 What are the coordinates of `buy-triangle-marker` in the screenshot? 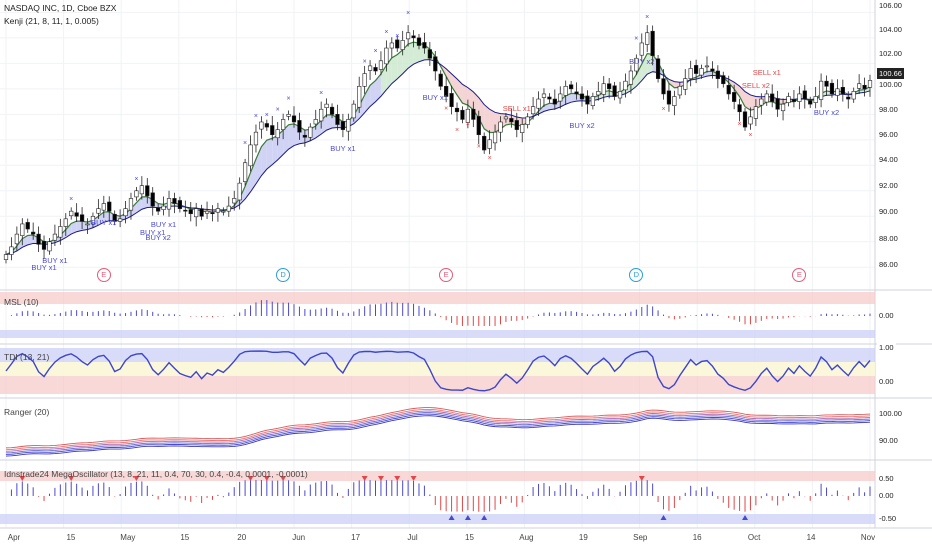 It's located at (663, 517).